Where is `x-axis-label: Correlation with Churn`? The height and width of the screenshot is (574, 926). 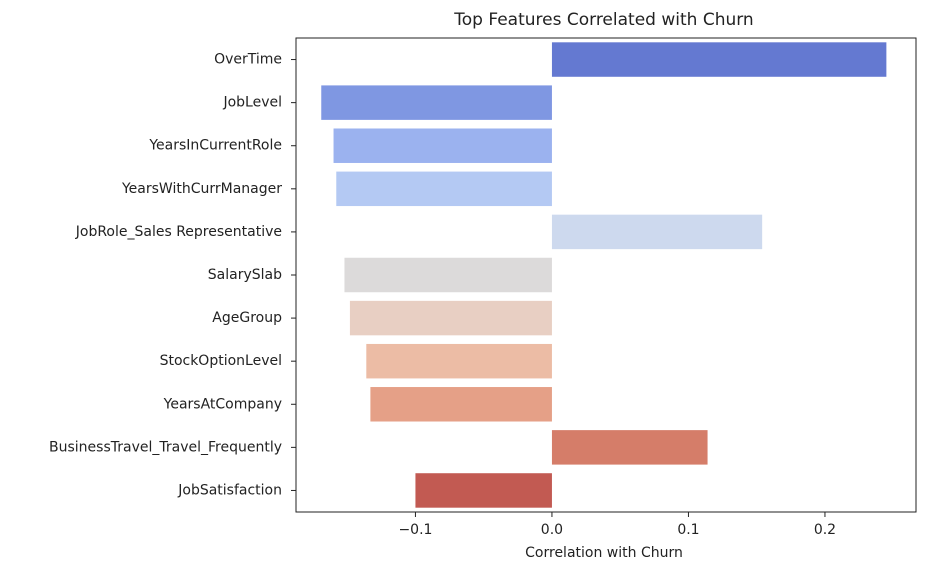 x-axis-label: Correlation with Churn is located at coordinates (604, 553).